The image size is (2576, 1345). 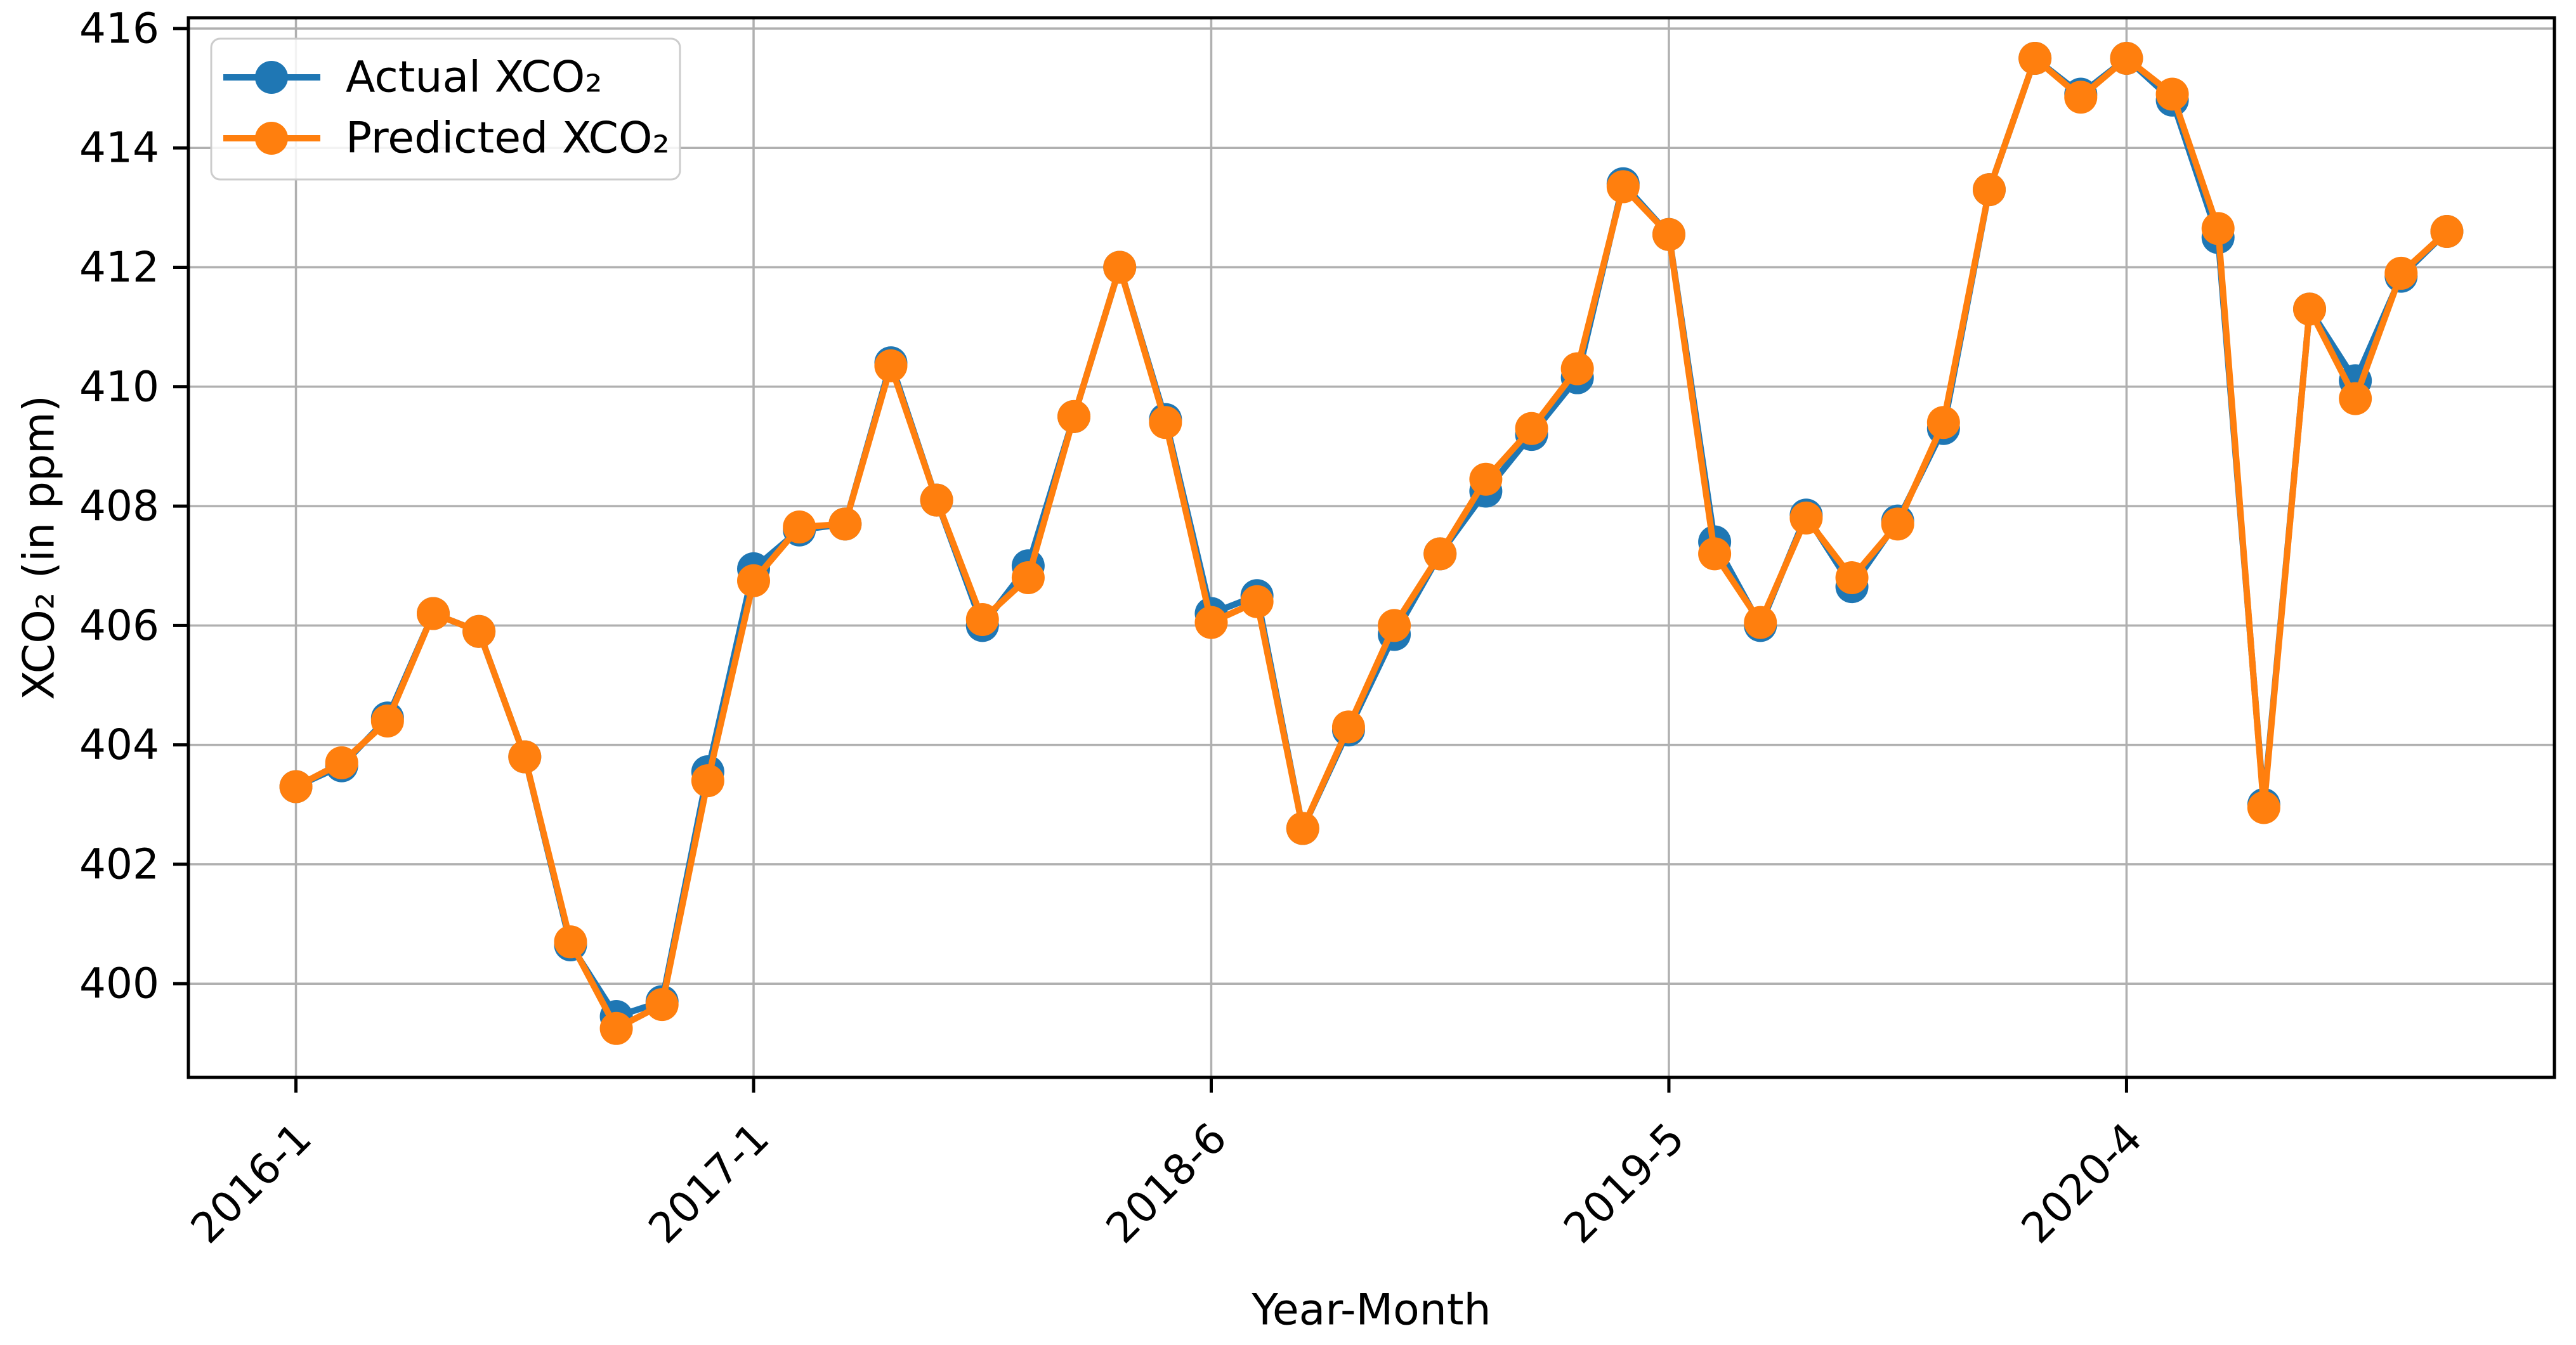 What do you see at coordinates (119, 148) in the screenshot?
I see `y-tick-label: 414` at bounding box center [119, 148].